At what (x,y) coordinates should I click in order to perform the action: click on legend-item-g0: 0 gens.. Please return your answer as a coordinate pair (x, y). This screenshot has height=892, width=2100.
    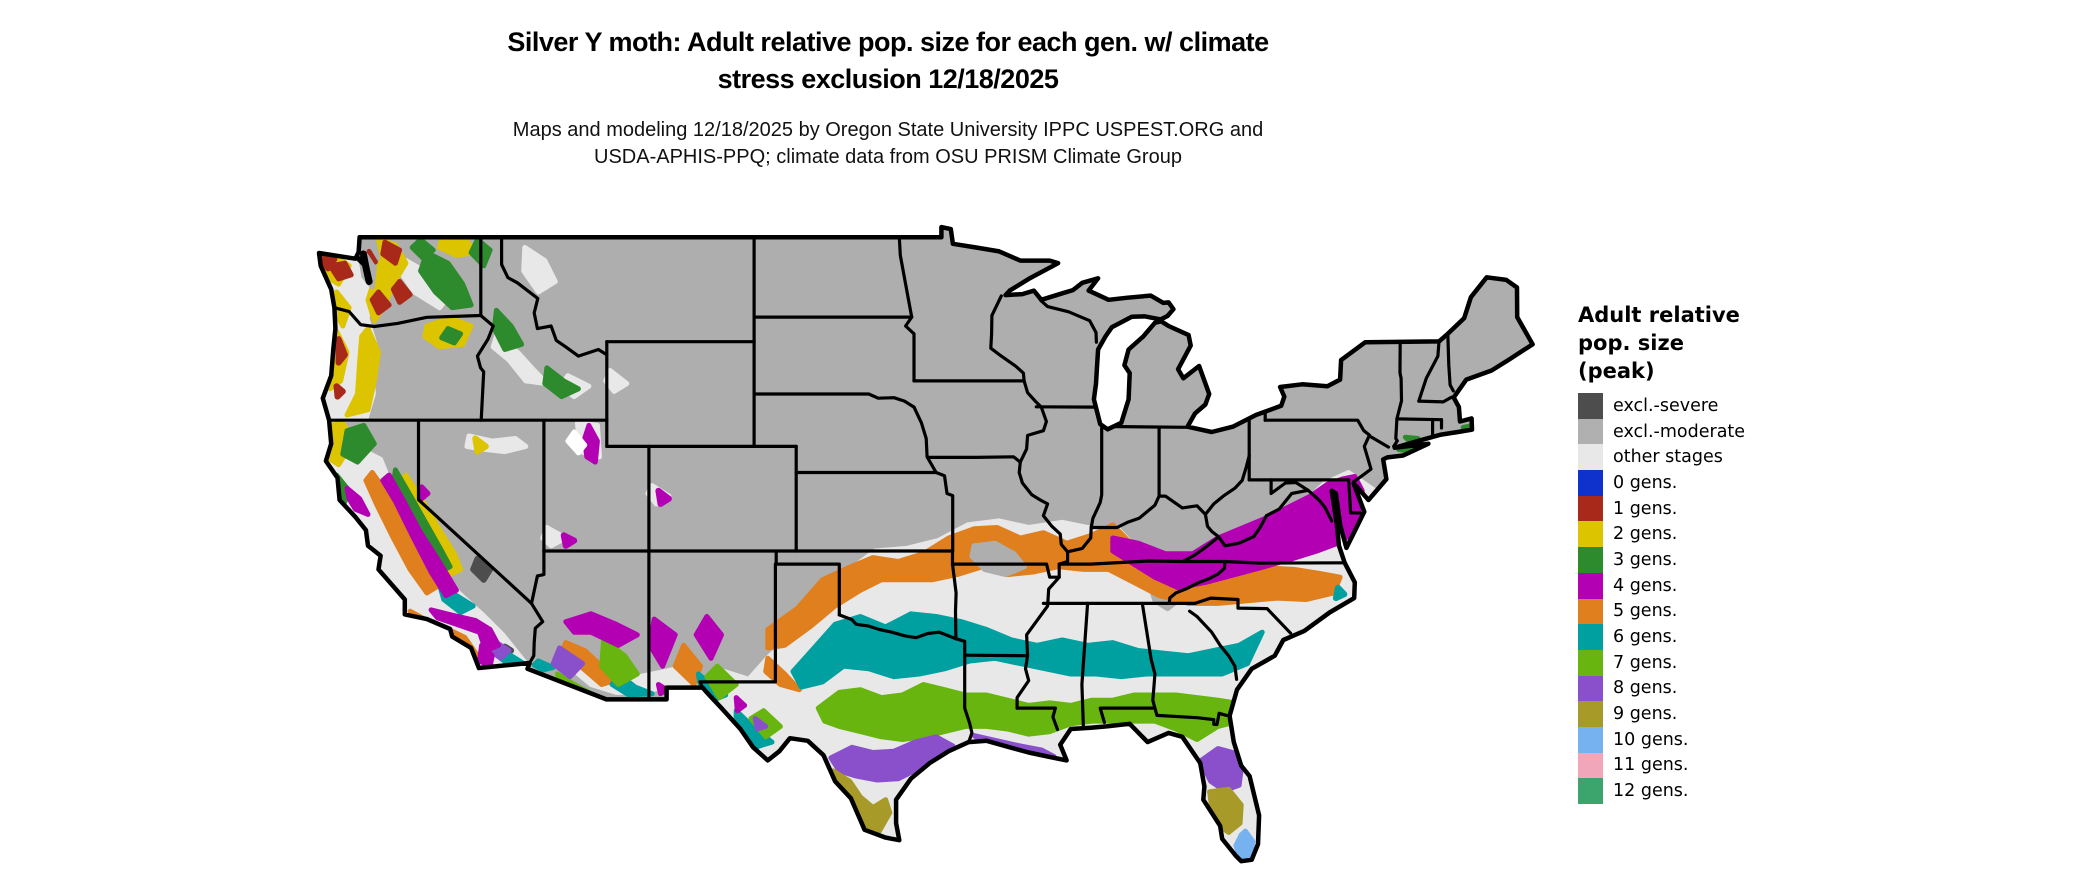
    Looking at the image, I should click on (1661, 483).